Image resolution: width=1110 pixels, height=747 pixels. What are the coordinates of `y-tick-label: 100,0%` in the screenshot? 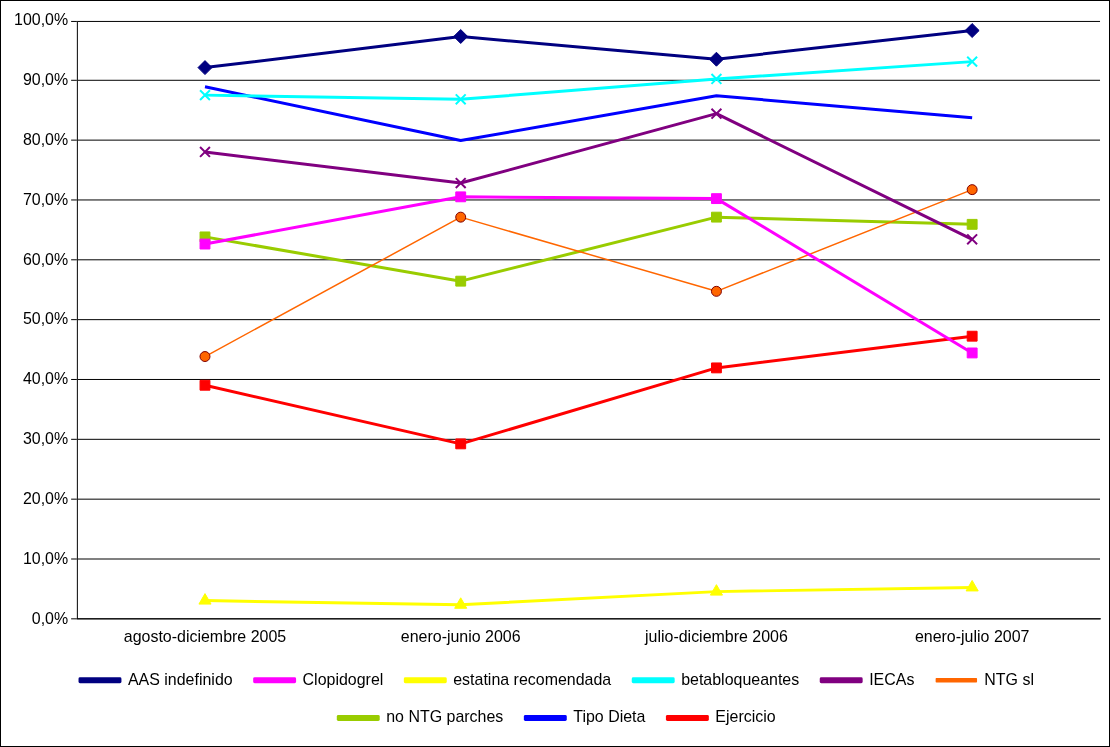 It's located at (41, 20).